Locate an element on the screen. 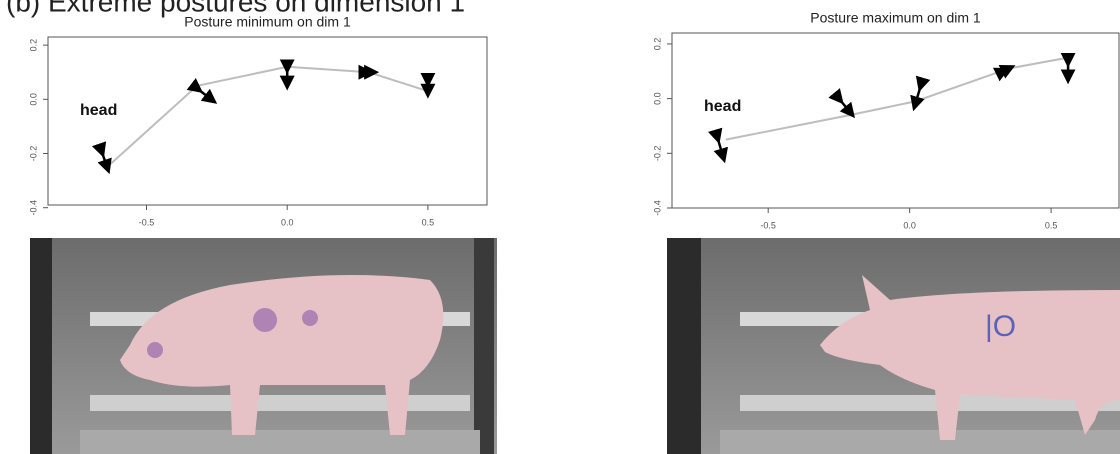  plot-frame is located at coordinates (267, 121).